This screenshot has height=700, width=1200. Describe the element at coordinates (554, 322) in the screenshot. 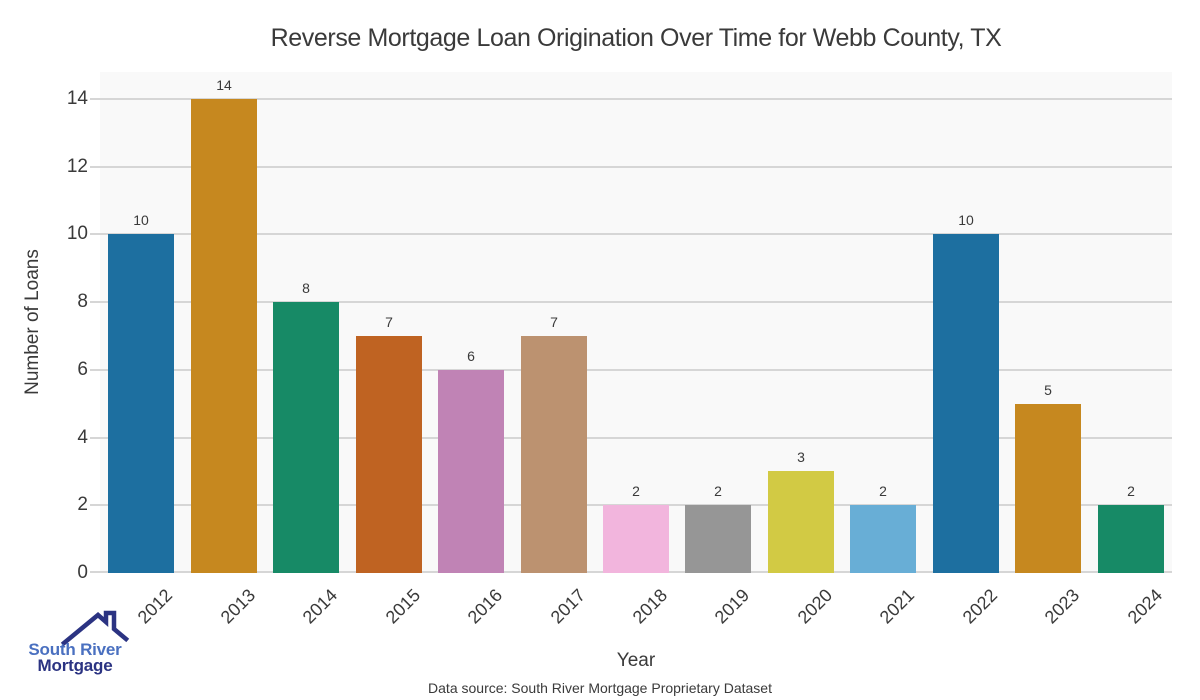

I see `bar-value-label-2017: 7` at that location.